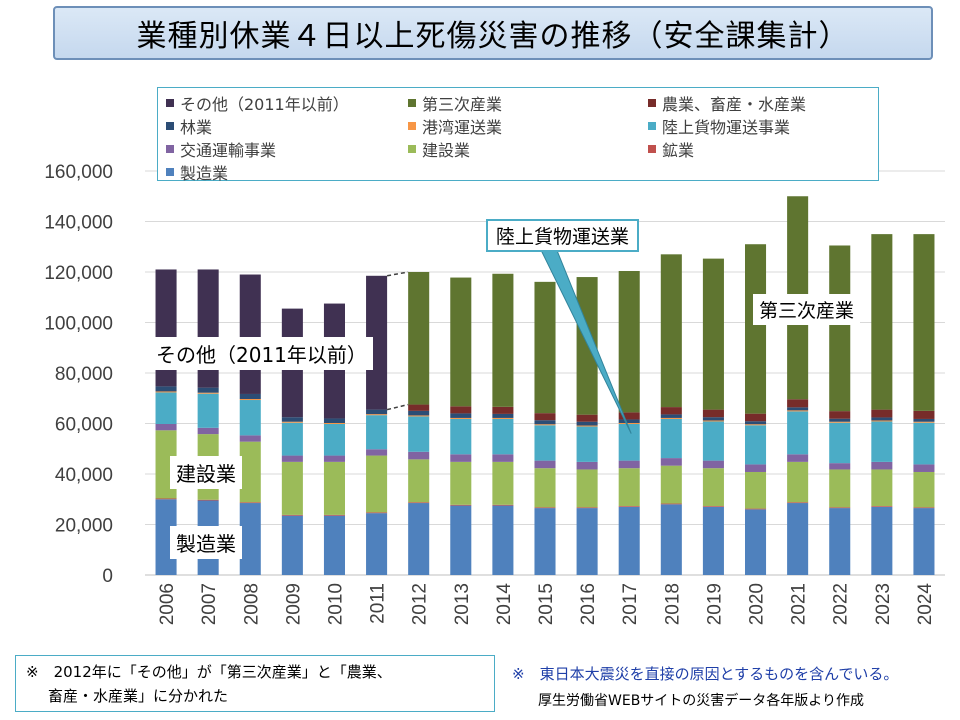  Describe the element at coordinates (209, 604) in the screenshot. I see `x-tick-label: 2007` at that location.